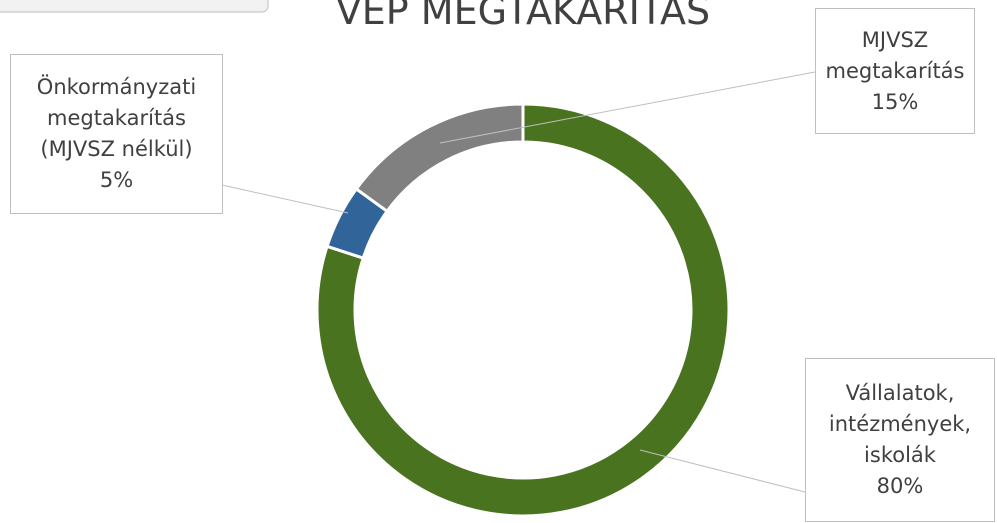 This screenshot has height=523, width=997. What do you see at coordinates (895, 55) in the screenshot?
I see `category-label: MJVSZ megtakarítás` at bounding box center [895, 55].